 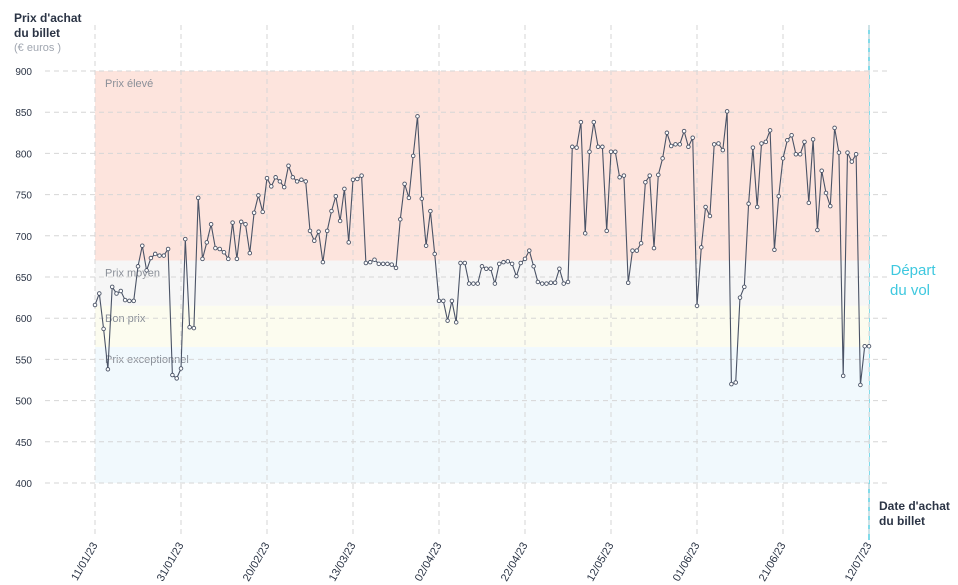 What do you see at coordinates (913, 270) in the screenshot?
I see `annotation: Départ` at bounding box center [913, 270].